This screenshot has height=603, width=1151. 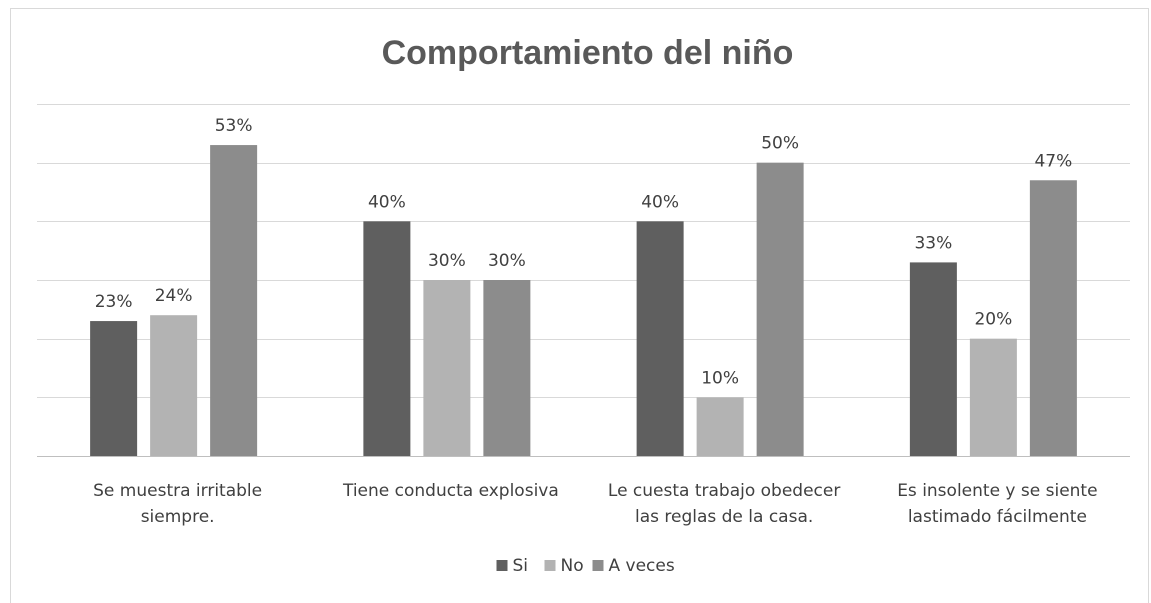 I want to click on legend-item-a-veces: A veces, so click(x=633, y=566).